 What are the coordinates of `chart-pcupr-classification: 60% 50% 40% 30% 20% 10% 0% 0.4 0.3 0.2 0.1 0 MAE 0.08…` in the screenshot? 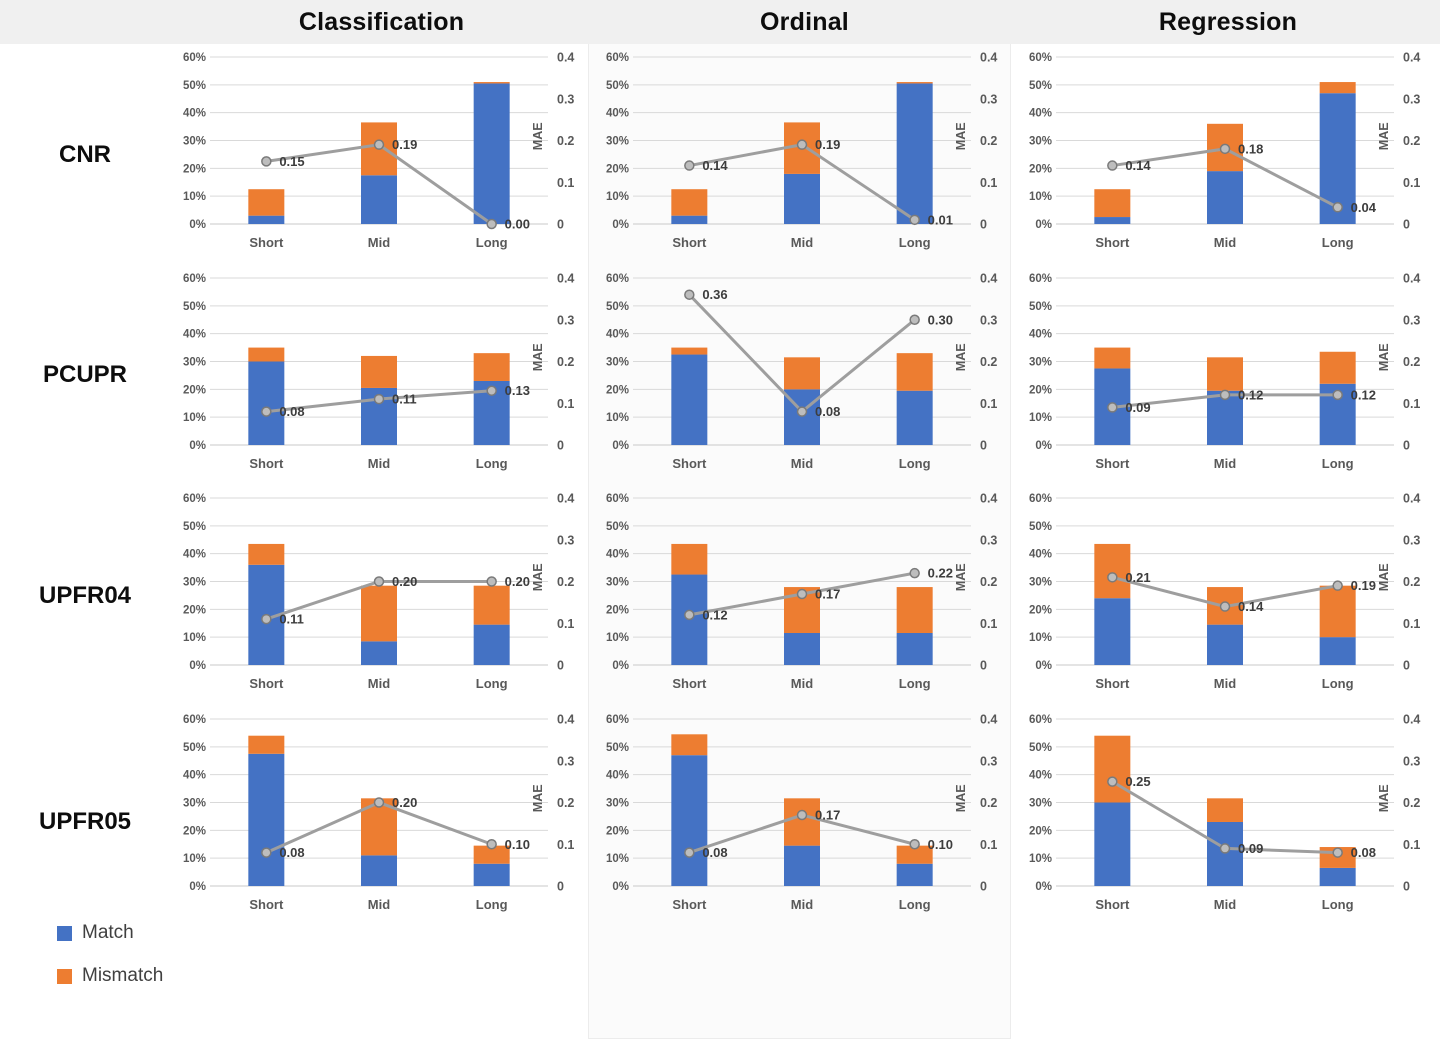 It's located at (378, 372).